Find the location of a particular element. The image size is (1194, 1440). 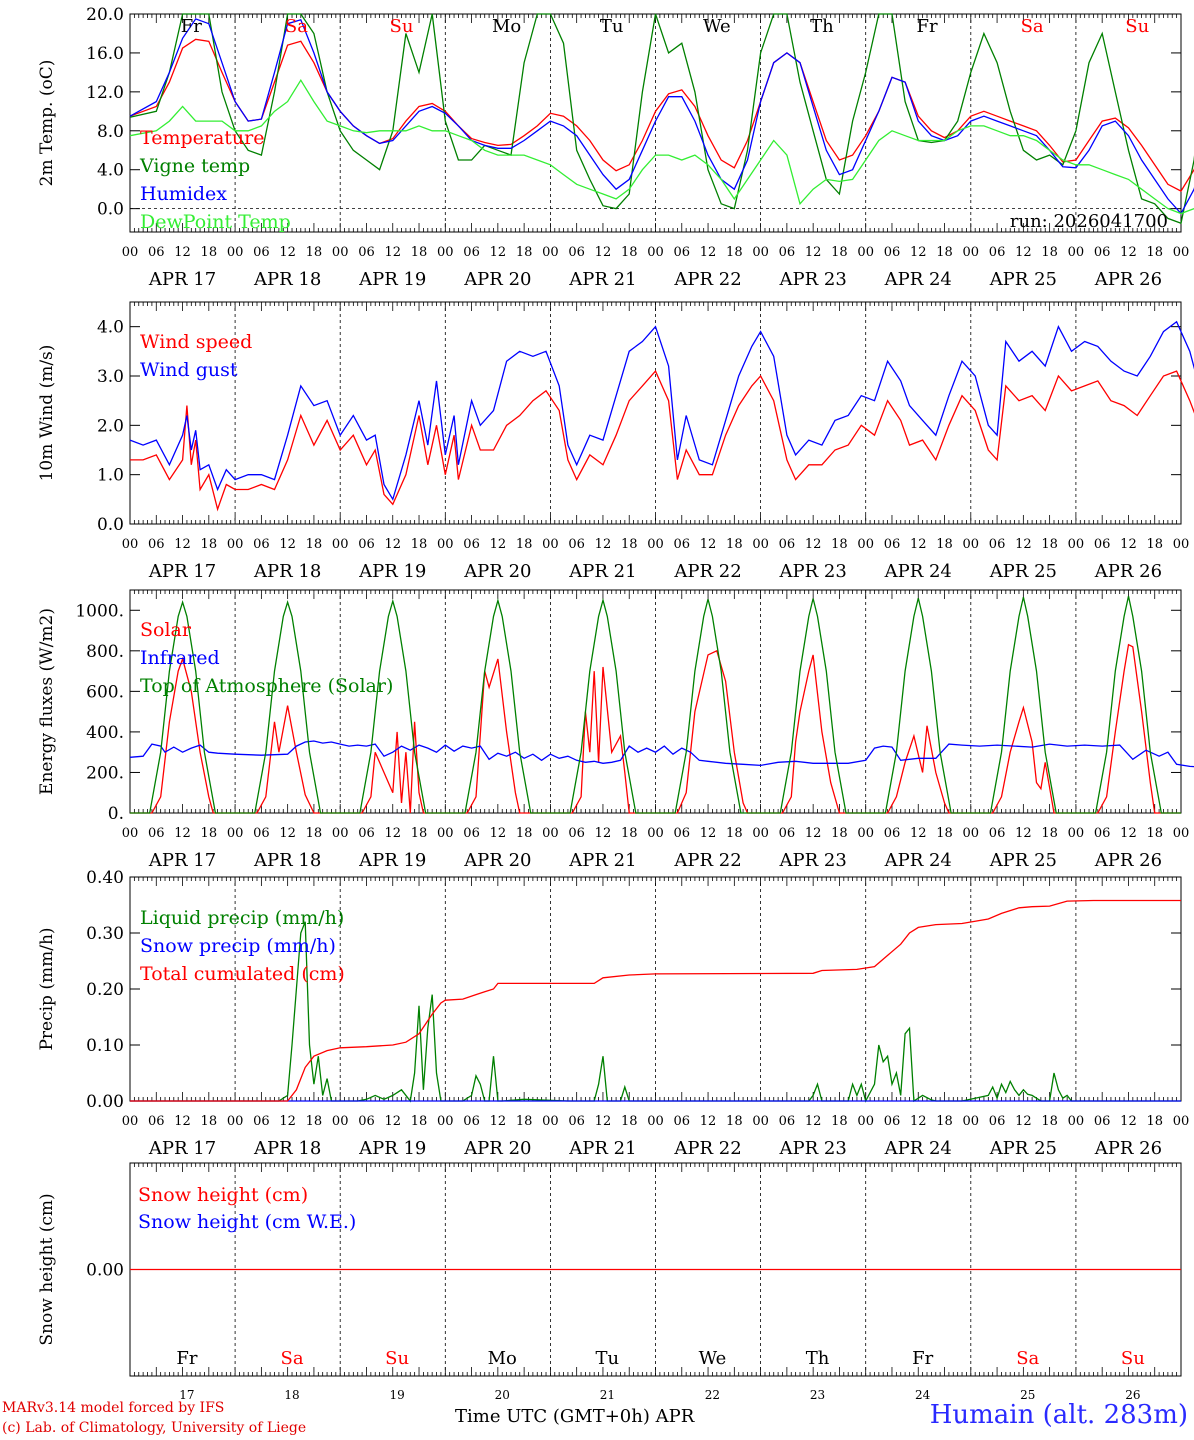

date-label: APR 22 is located at coordinates (707, 860).